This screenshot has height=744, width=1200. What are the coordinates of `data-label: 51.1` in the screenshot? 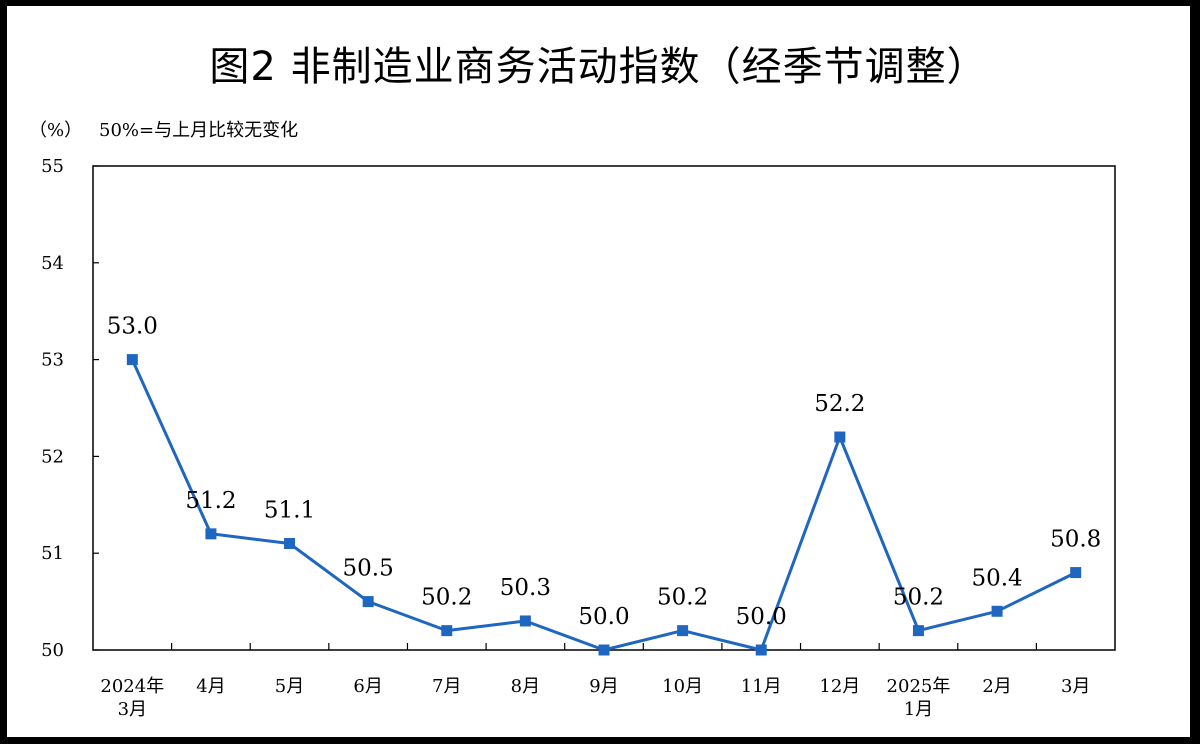 It's located at (289, 511).